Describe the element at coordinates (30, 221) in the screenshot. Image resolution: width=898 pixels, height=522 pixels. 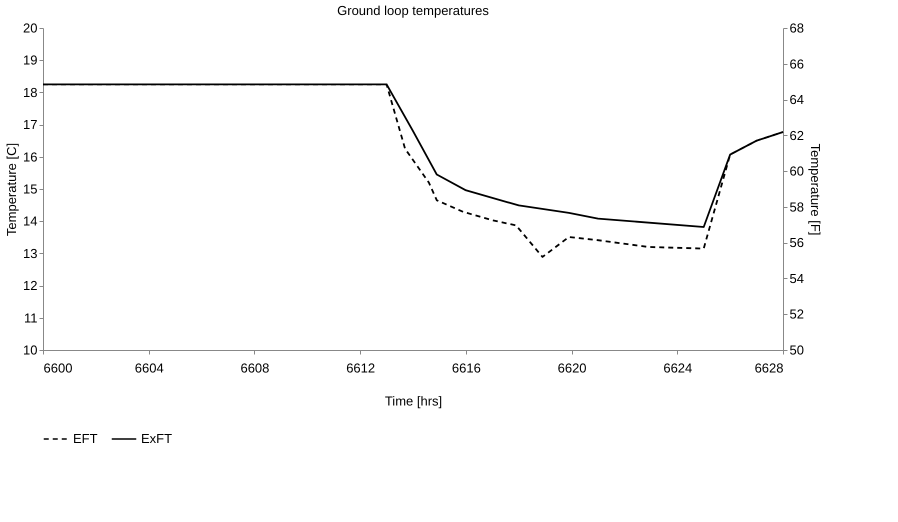
I see `y-tick-label: 14` at that location.